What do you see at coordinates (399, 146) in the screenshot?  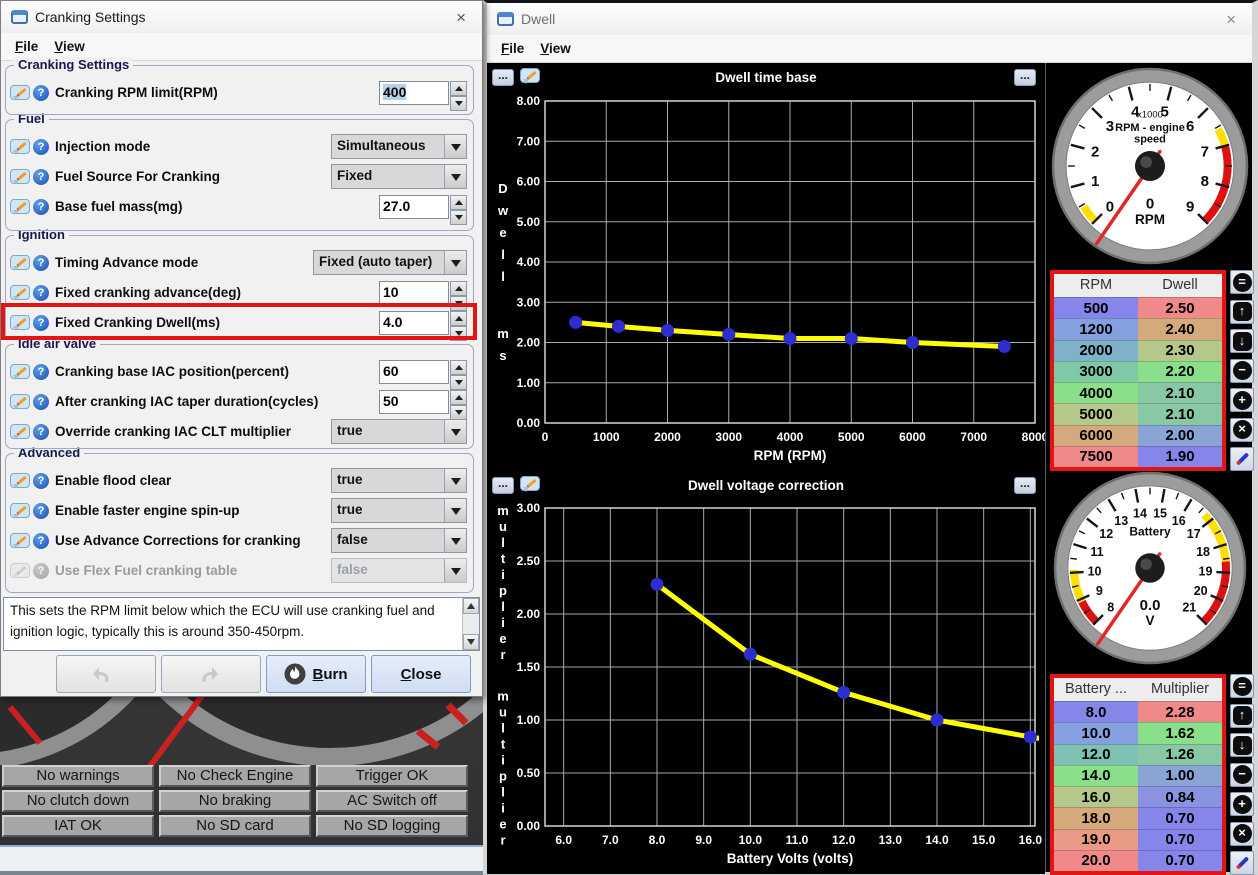 I see `dropdown-injection-mode: Simultaneous` at bounding box center [399, 146].